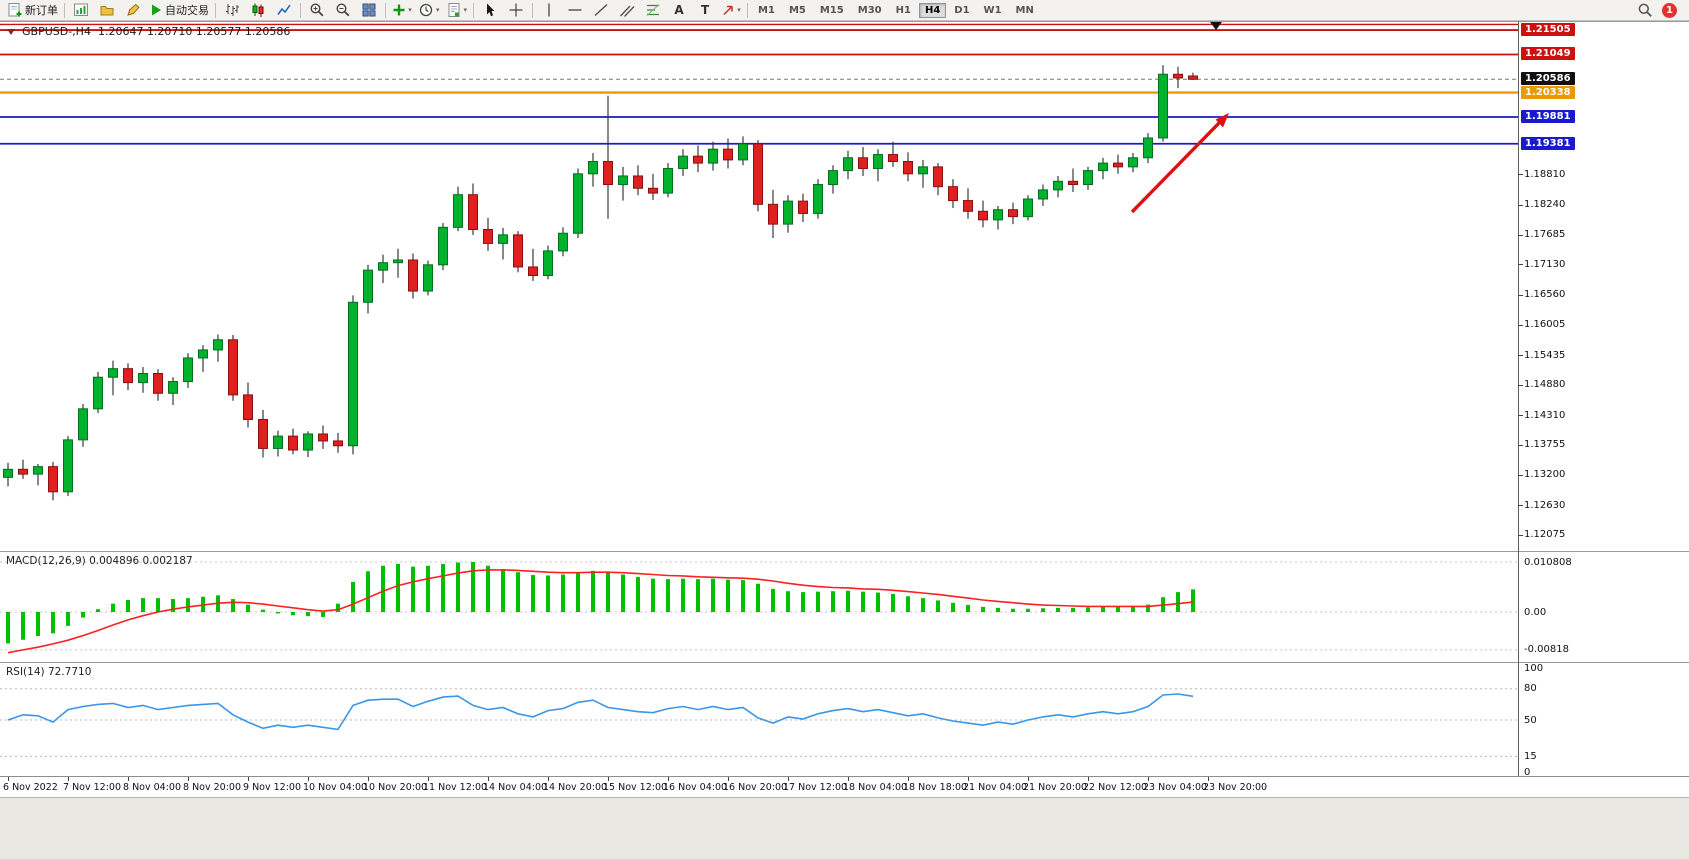  I want to click on indicators-button: ▾, so click(402, 10).